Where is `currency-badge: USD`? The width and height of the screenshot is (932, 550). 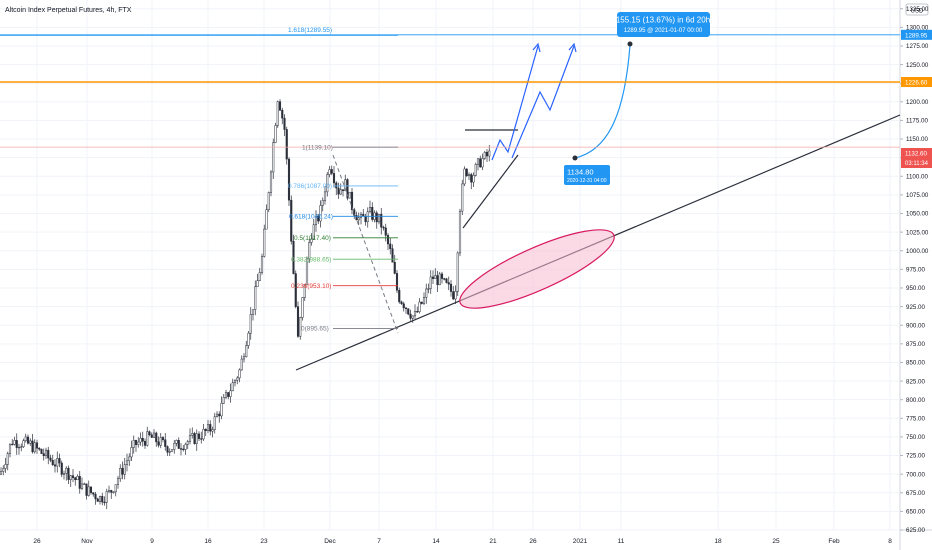
currency-badge: USD is located at coordinates (917, 9).